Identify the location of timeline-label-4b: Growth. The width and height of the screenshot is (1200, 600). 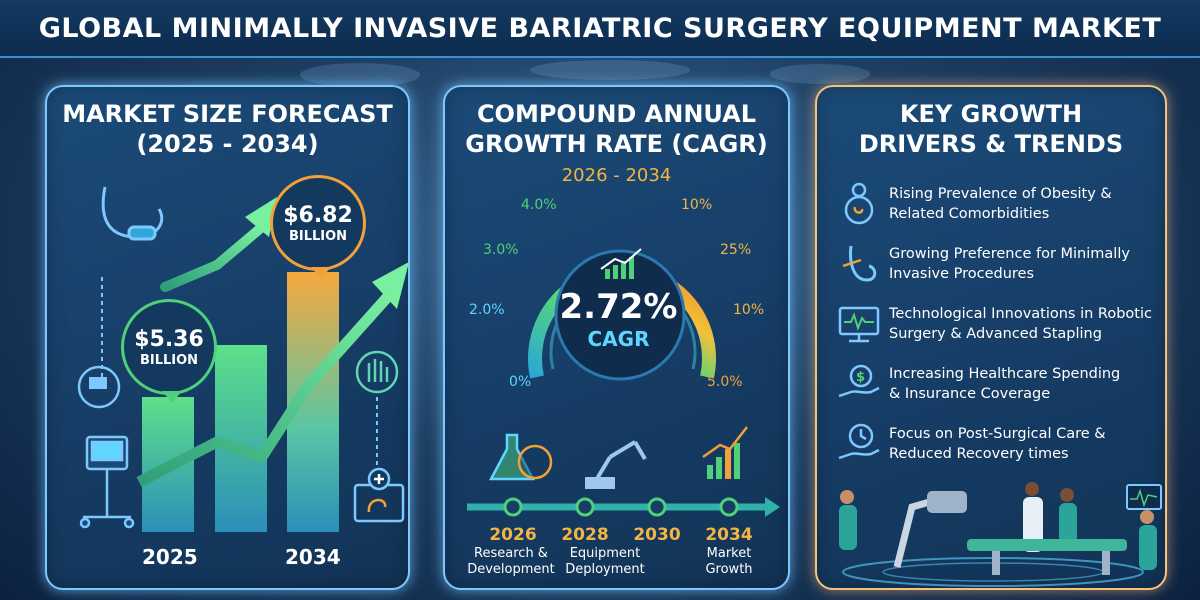
(729, 569).